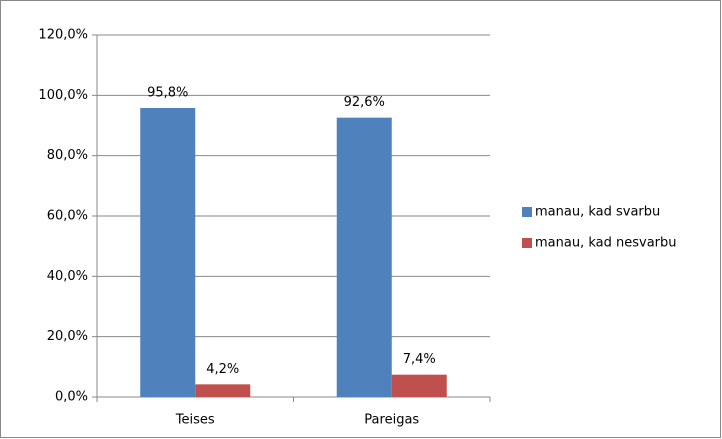  Describe the element at coordinates (63, 35) in the screenshot. I see `y-tick-label: 120,0%` at that location.